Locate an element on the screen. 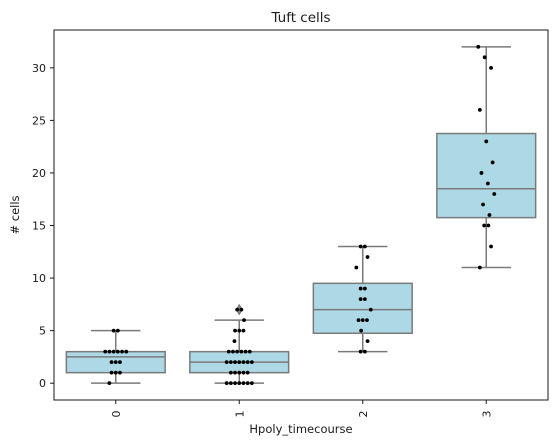  chart-title: Tuft cells is located at coordinates (300, 18).